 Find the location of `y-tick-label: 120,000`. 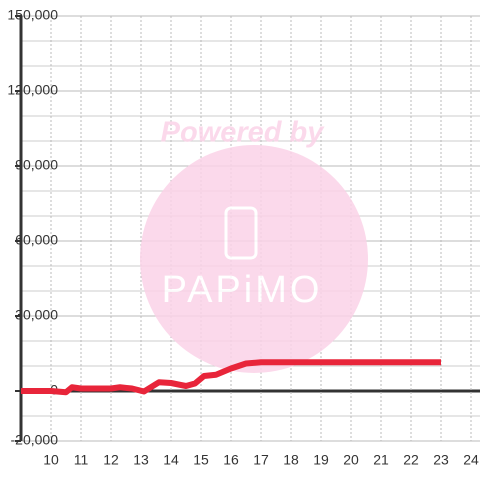

y-tick-label: 120,000 is located at coordinates (32, 90).